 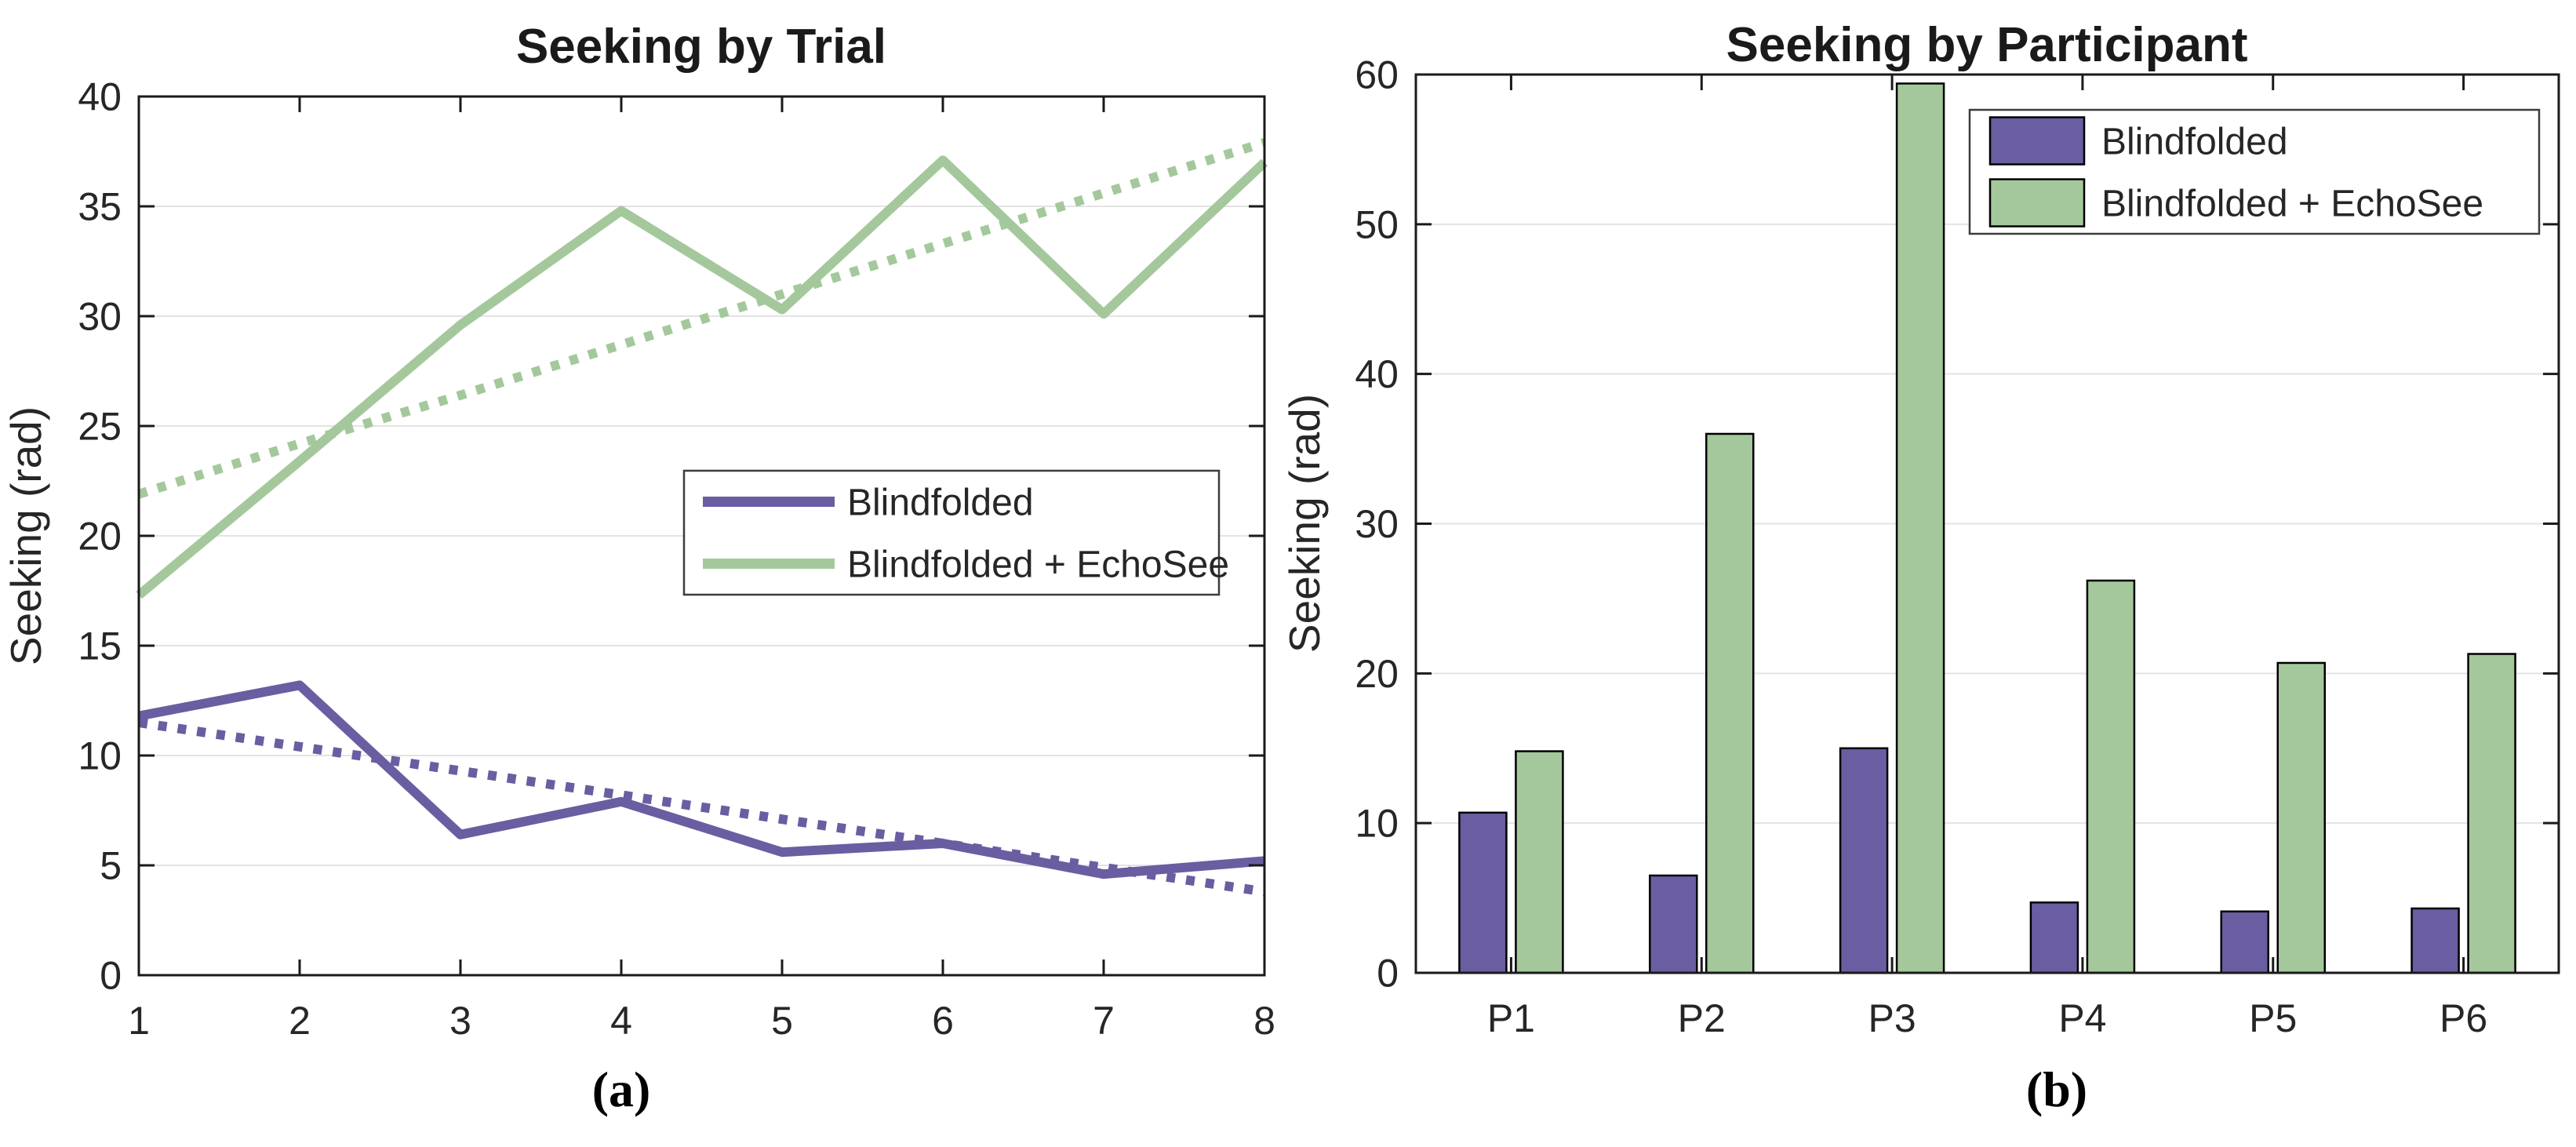 What do you see at coordinates (1511, 1018) in the screenshot?
I see `x-tick-label: P1` at bounding box center [1511, 1018].